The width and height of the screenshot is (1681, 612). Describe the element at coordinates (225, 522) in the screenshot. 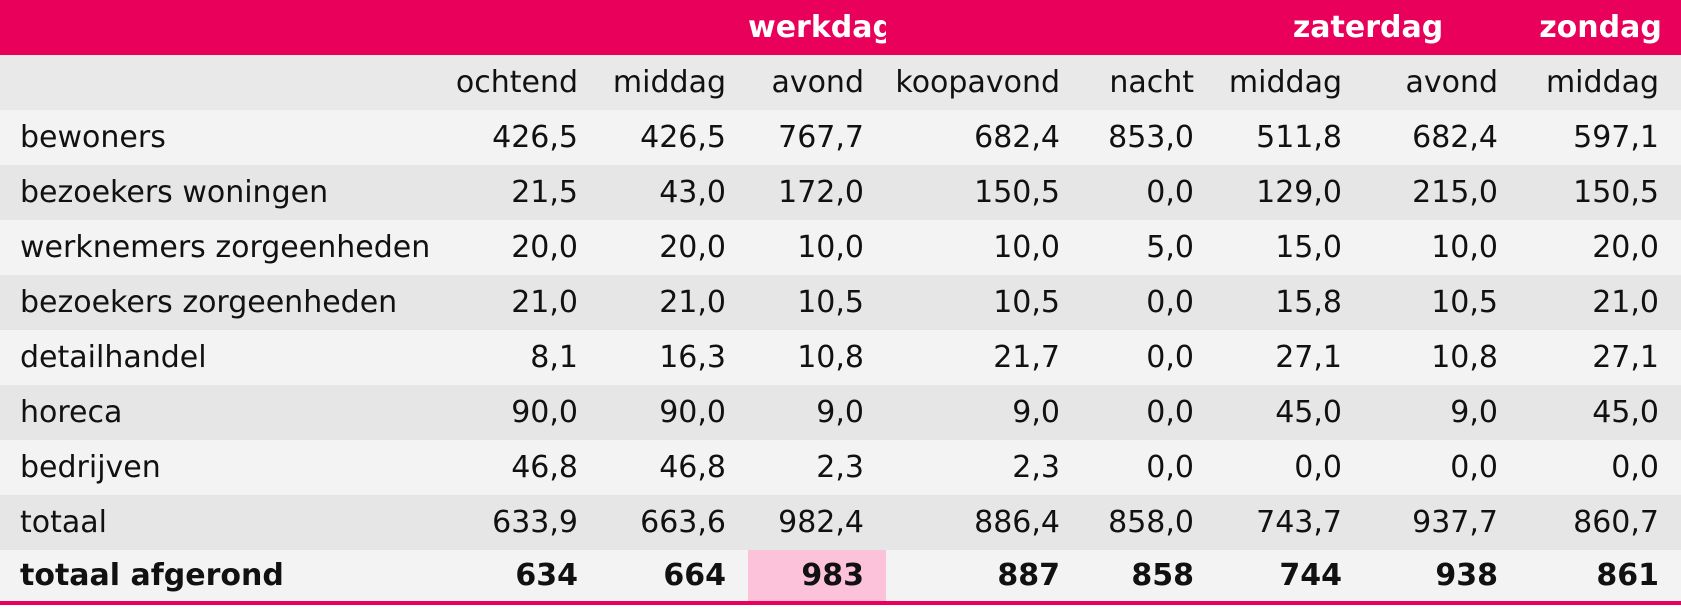

I see `row-label: totaal` at that location.